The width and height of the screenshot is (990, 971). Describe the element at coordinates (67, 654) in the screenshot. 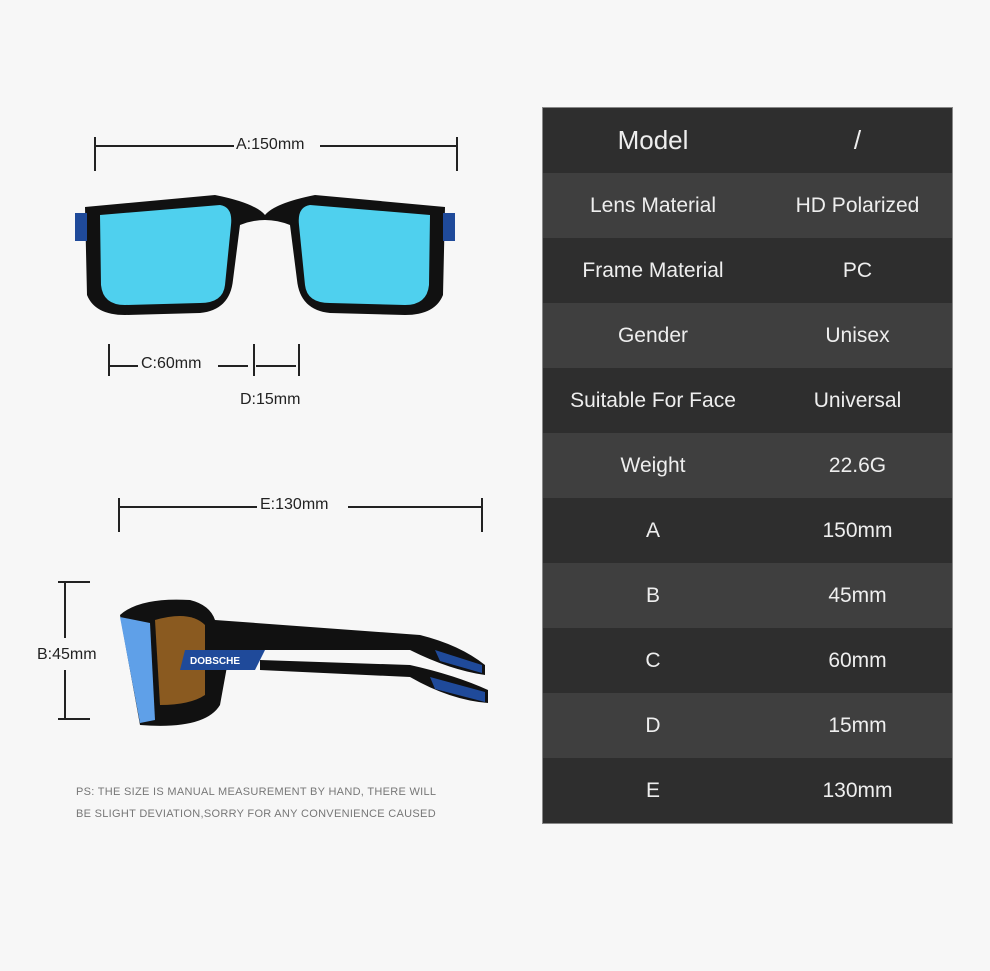

I see `dimension-b-label: B:45mm` at that location.